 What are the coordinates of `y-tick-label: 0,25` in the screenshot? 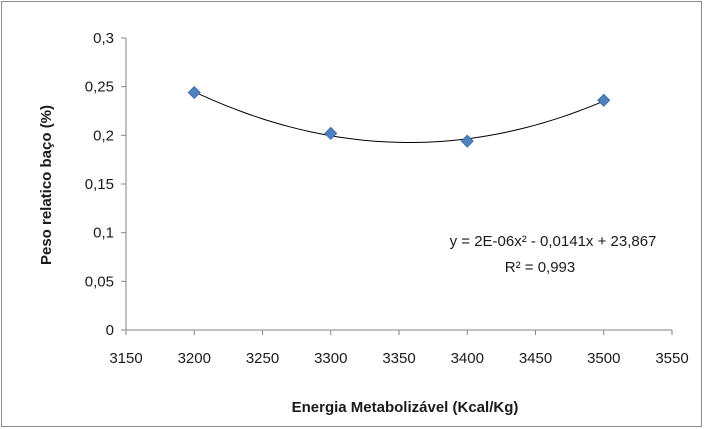 It's located at (99, 87).